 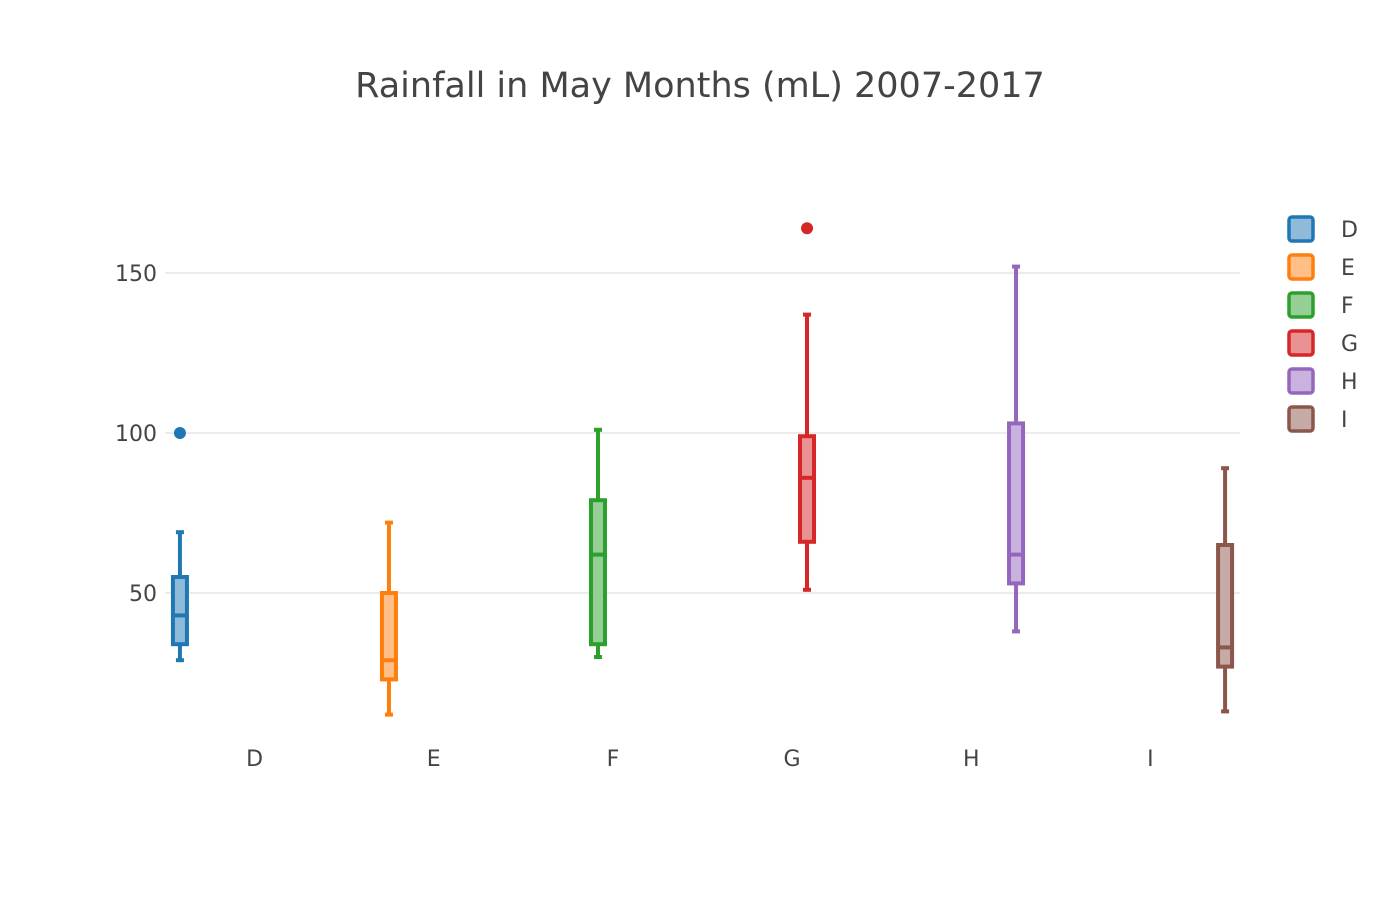 What do you see at coordinates (1344, 420) in the screenshot?
I see `legend-label: I` at bounding box center [1344, 420].